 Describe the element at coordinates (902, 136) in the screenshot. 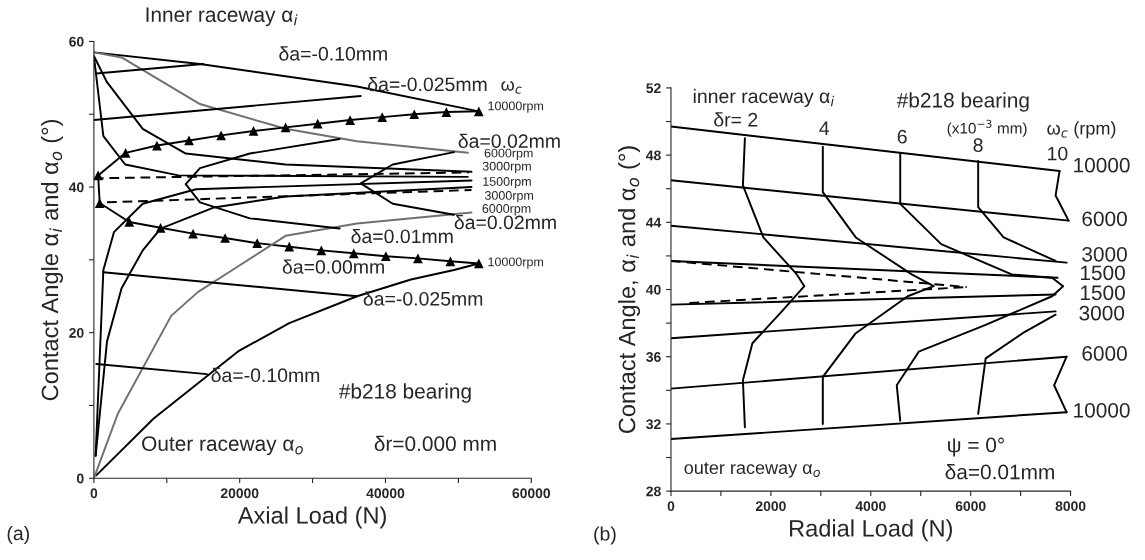

I see `annotation: 6` at that location.